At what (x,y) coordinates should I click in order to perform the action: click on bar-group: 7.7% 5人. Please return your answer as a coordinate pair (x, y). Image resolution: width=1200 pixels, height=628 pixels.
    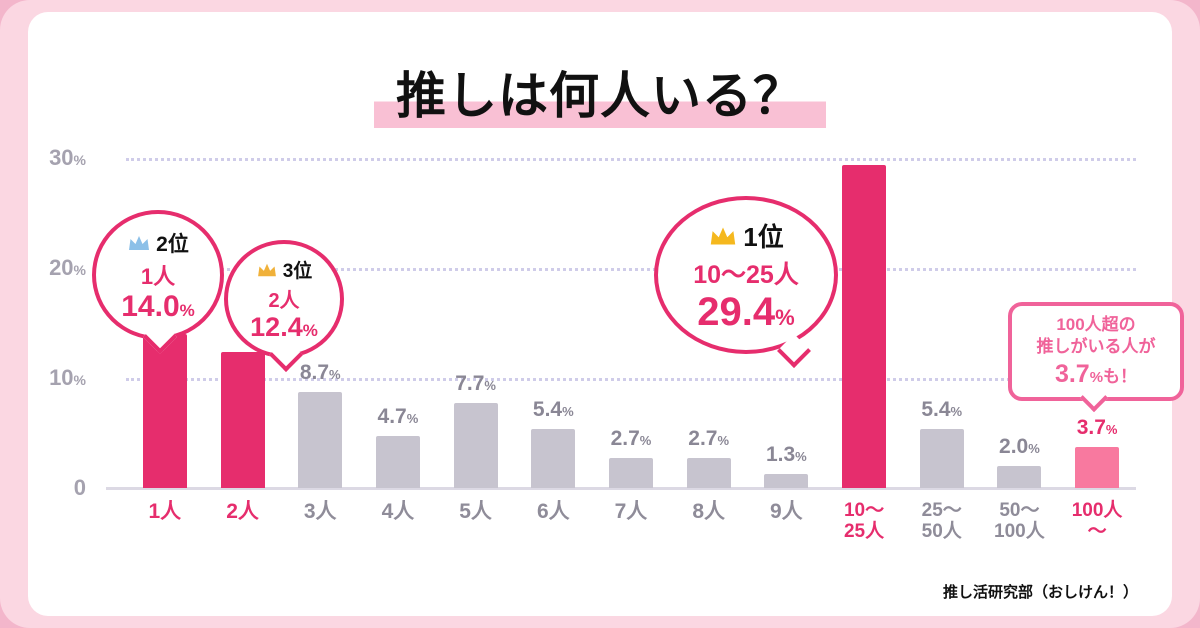
    Looking at the image, I should click on (476, 340).